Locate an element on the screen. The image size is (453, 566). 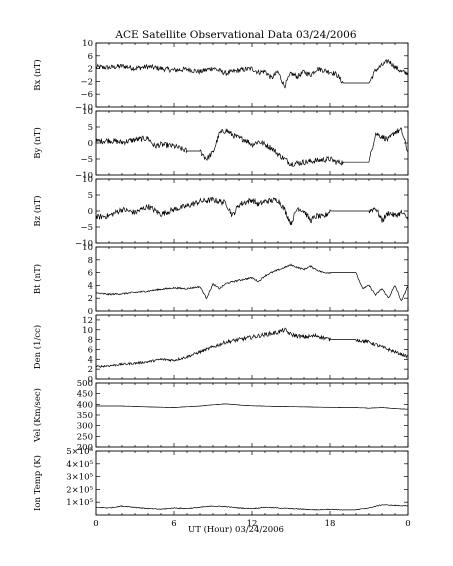
y-tick-label: 300 is located at coordinates (85, 427).